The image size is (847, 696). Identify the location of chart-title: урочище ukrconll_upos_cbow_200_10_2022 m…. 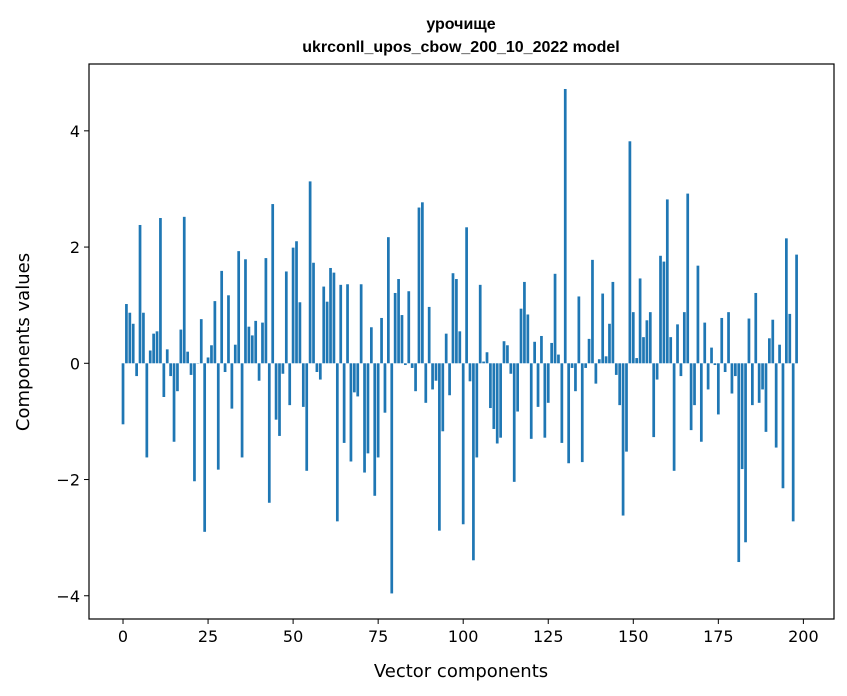
(460, 36).